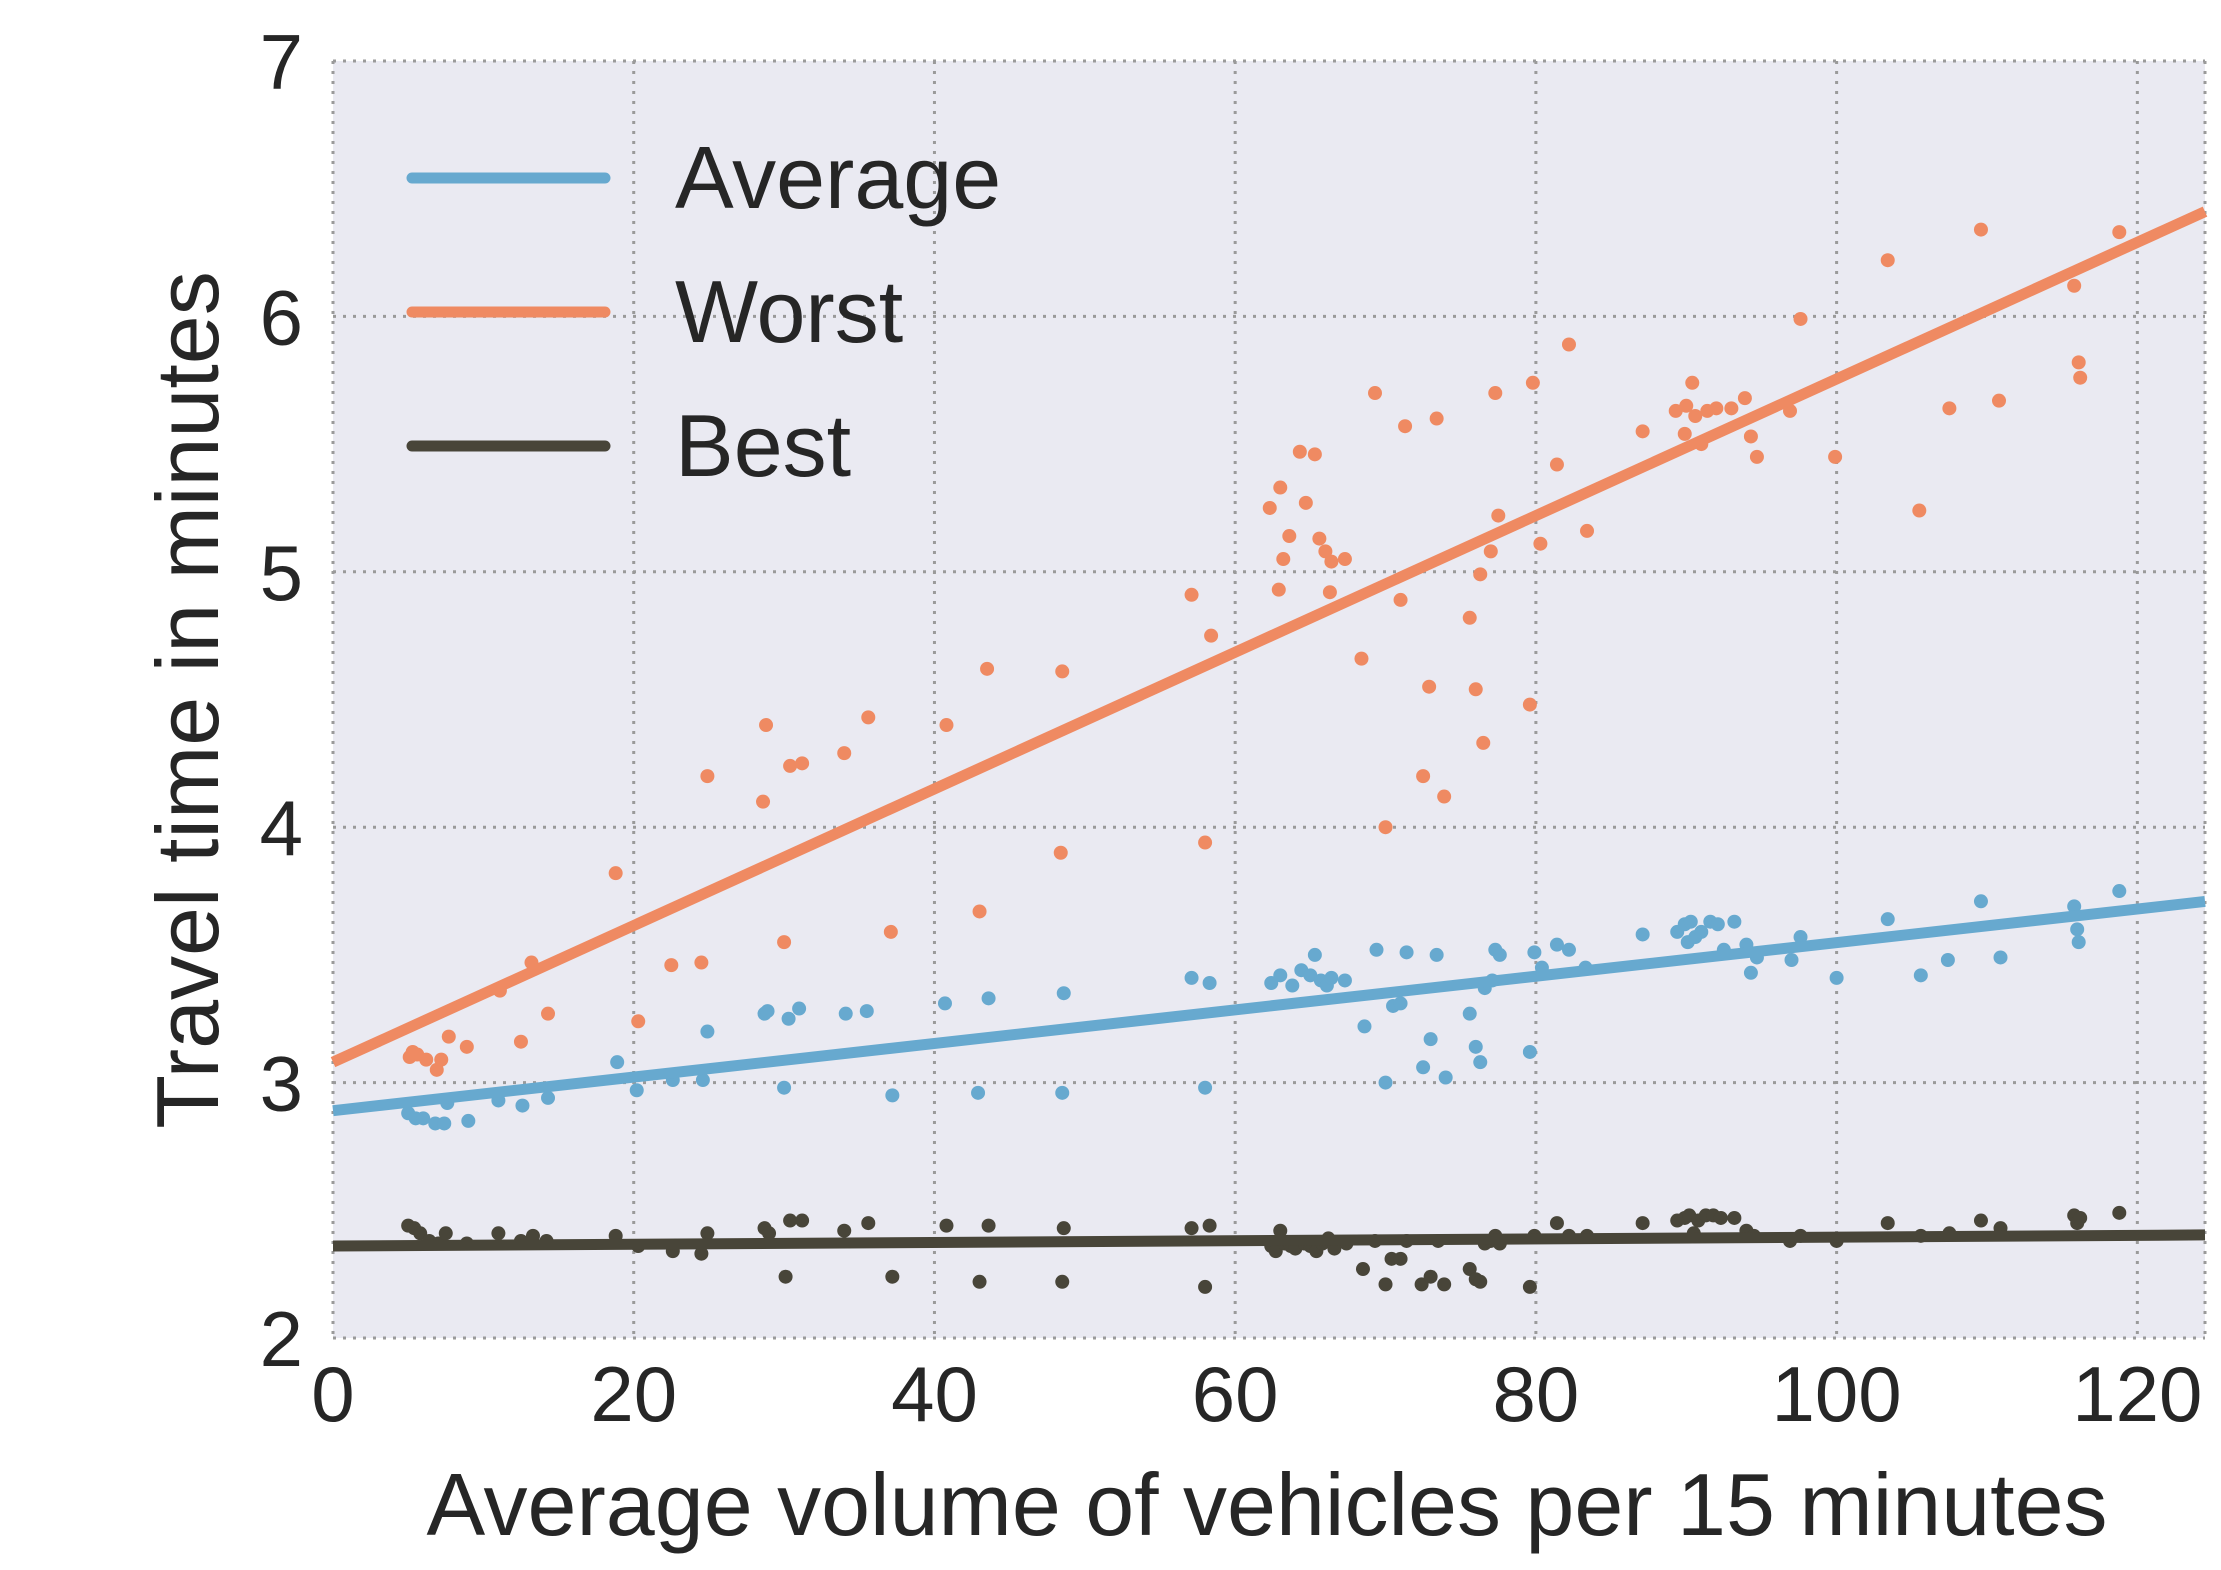  I want to click on x-tick-label: 80, so click(1536, 1394).